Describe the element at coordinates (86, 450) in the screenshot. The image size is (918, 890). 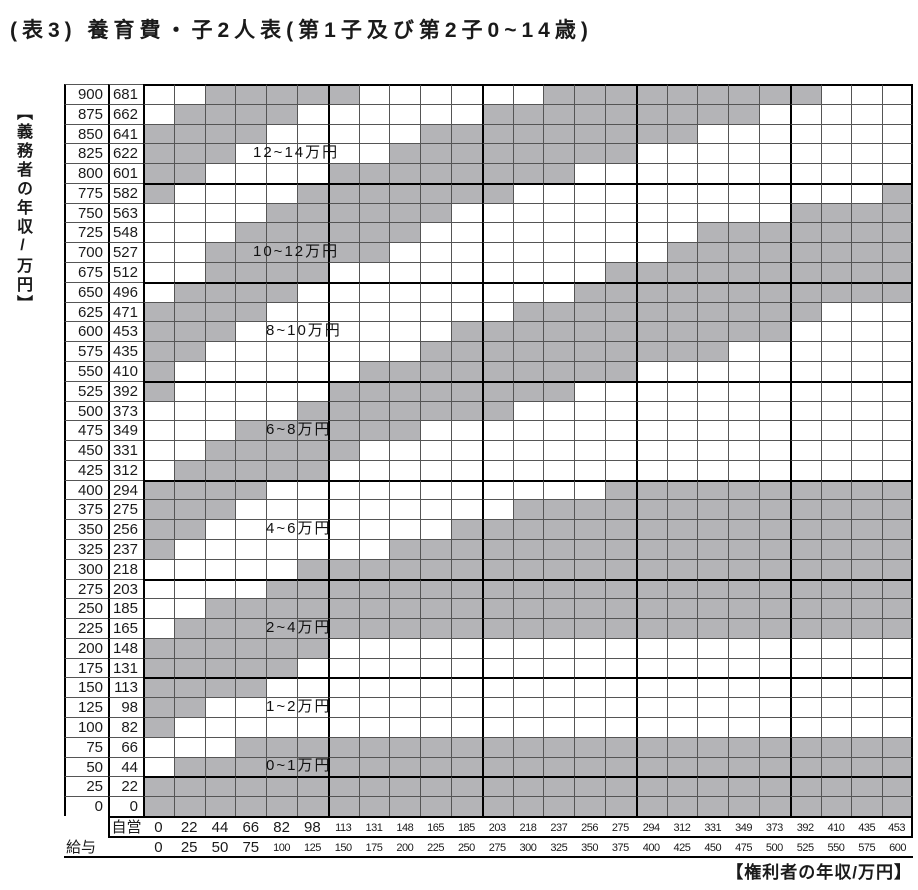
I see `y-label-salary: 450` at that location.